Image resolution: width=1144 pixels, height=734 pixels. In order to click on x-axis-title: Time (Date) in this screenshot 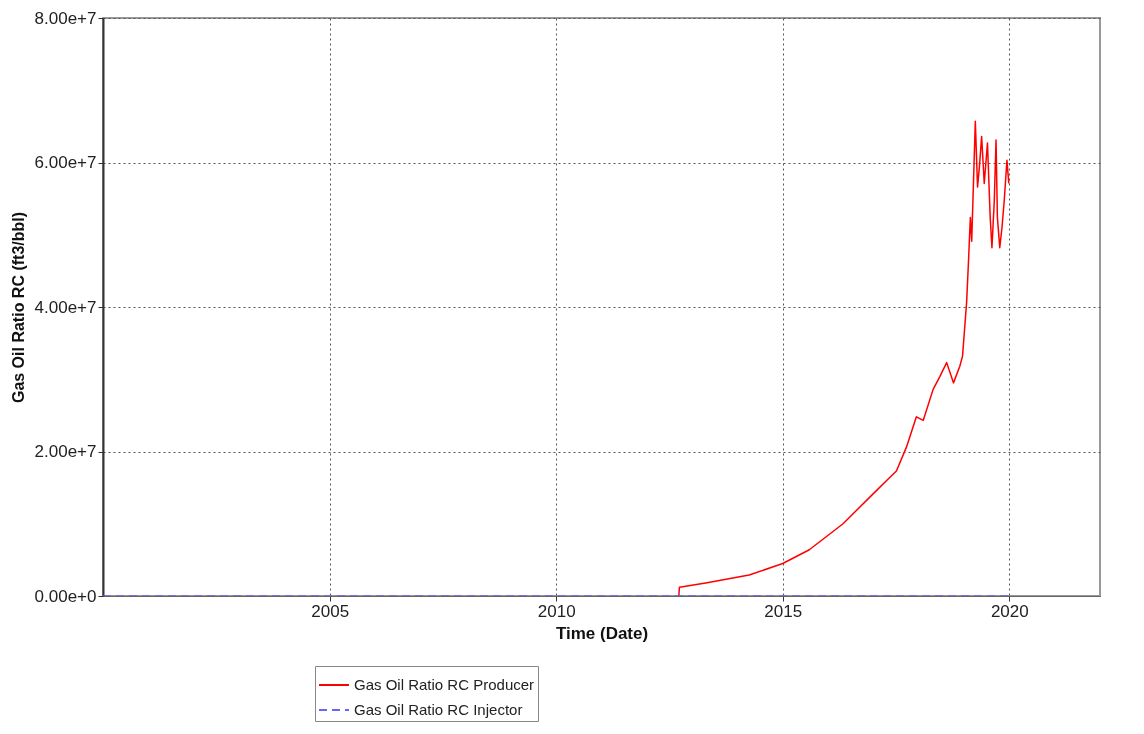, I will do `click(602, 633)`.